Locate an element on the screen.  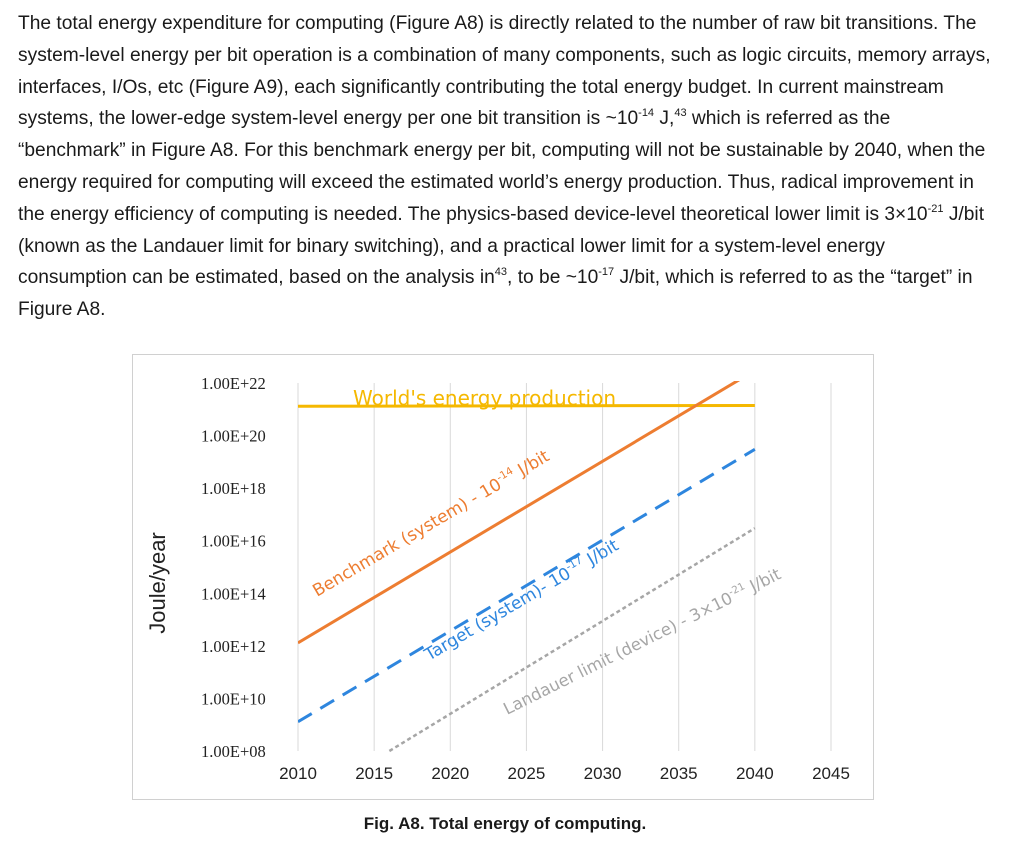
y-tick-label: 1.00E+16 is located at coordinates (233, 541).